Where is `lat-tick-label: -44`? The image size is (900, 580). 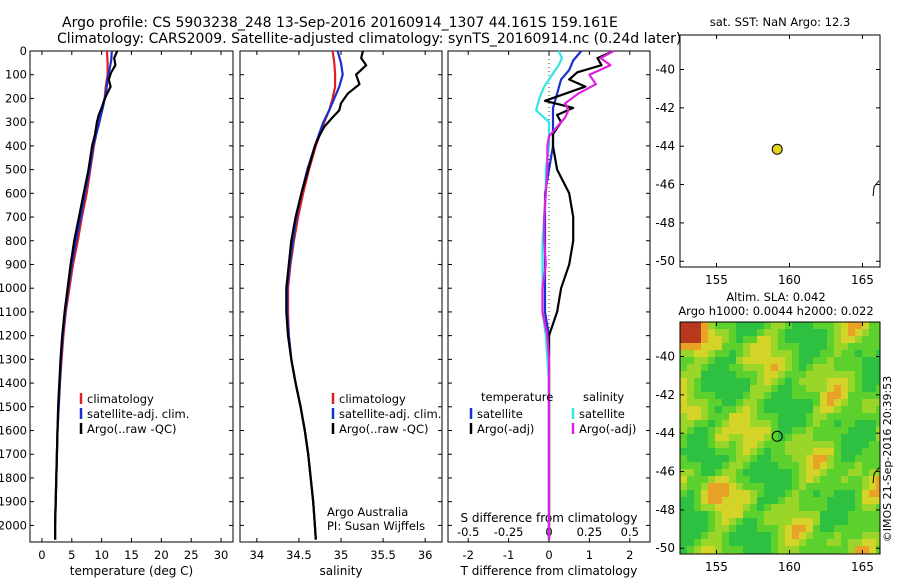 lat-tick-label: -44 is located at coordinates (665, 433).